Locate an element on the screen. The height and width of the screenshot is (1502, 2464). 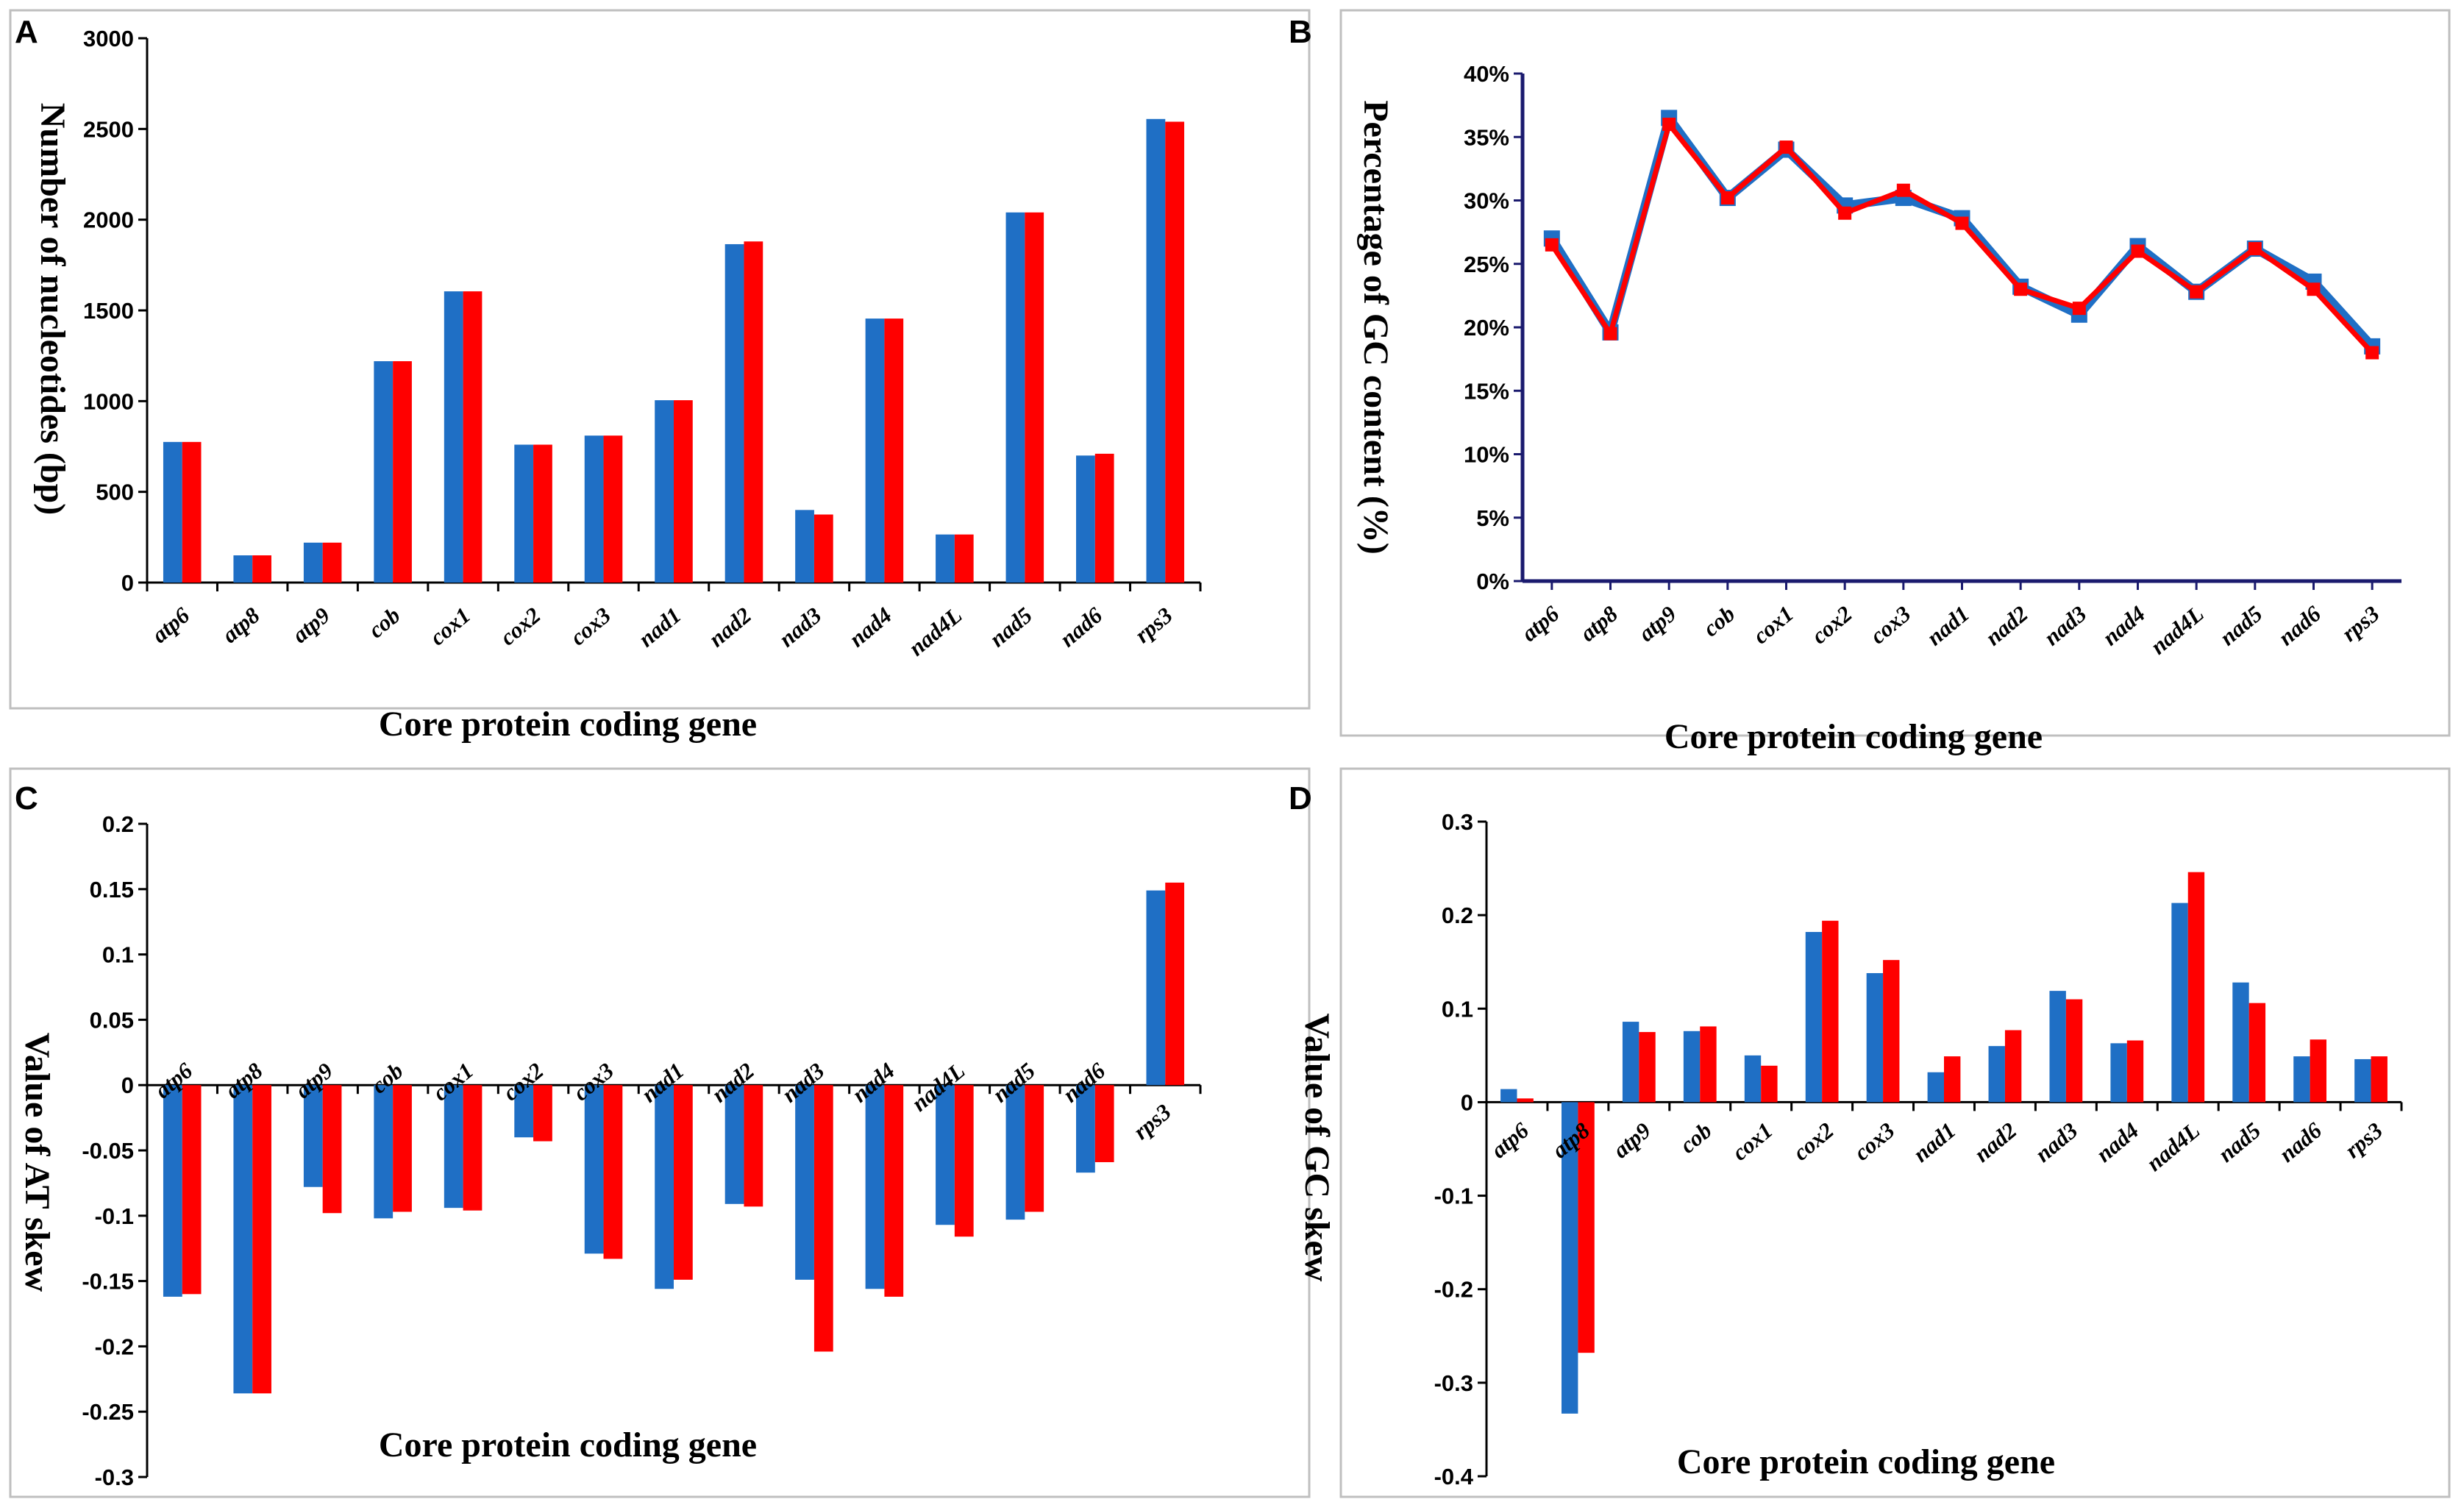
bar-series1-nad2 is located at coordinates (734, 413).